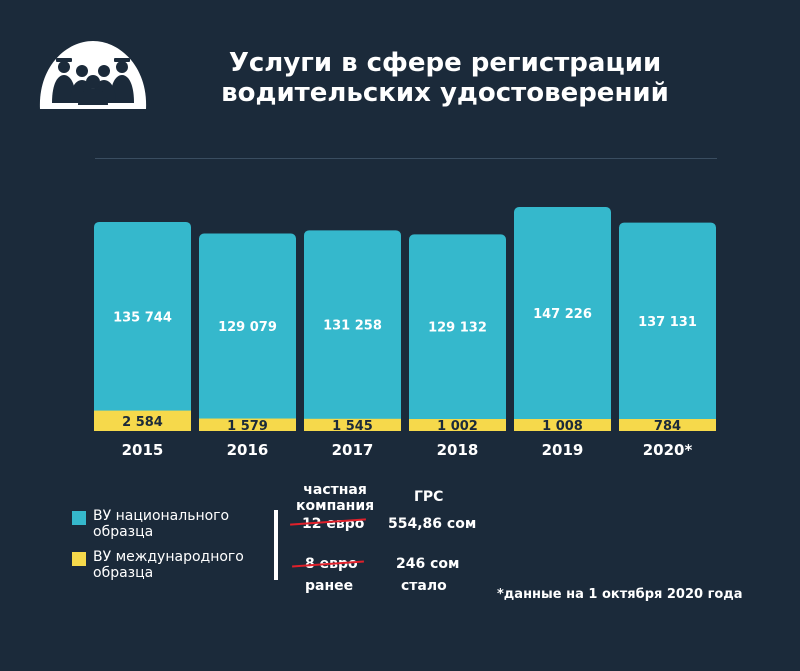 The image size is (800, 671). I want to click on legend-label-international: ВУ международного образца, so click(168, 565).